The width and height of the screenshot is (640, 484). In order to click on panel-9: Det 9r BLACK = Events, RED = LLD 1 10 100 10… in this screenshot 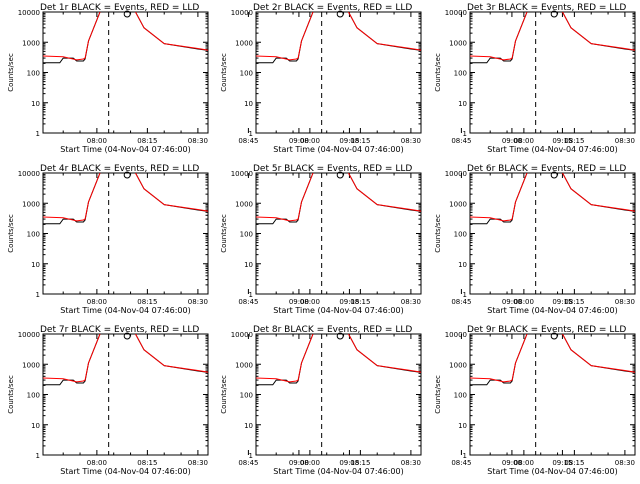, I will do `click(535, 400)`.